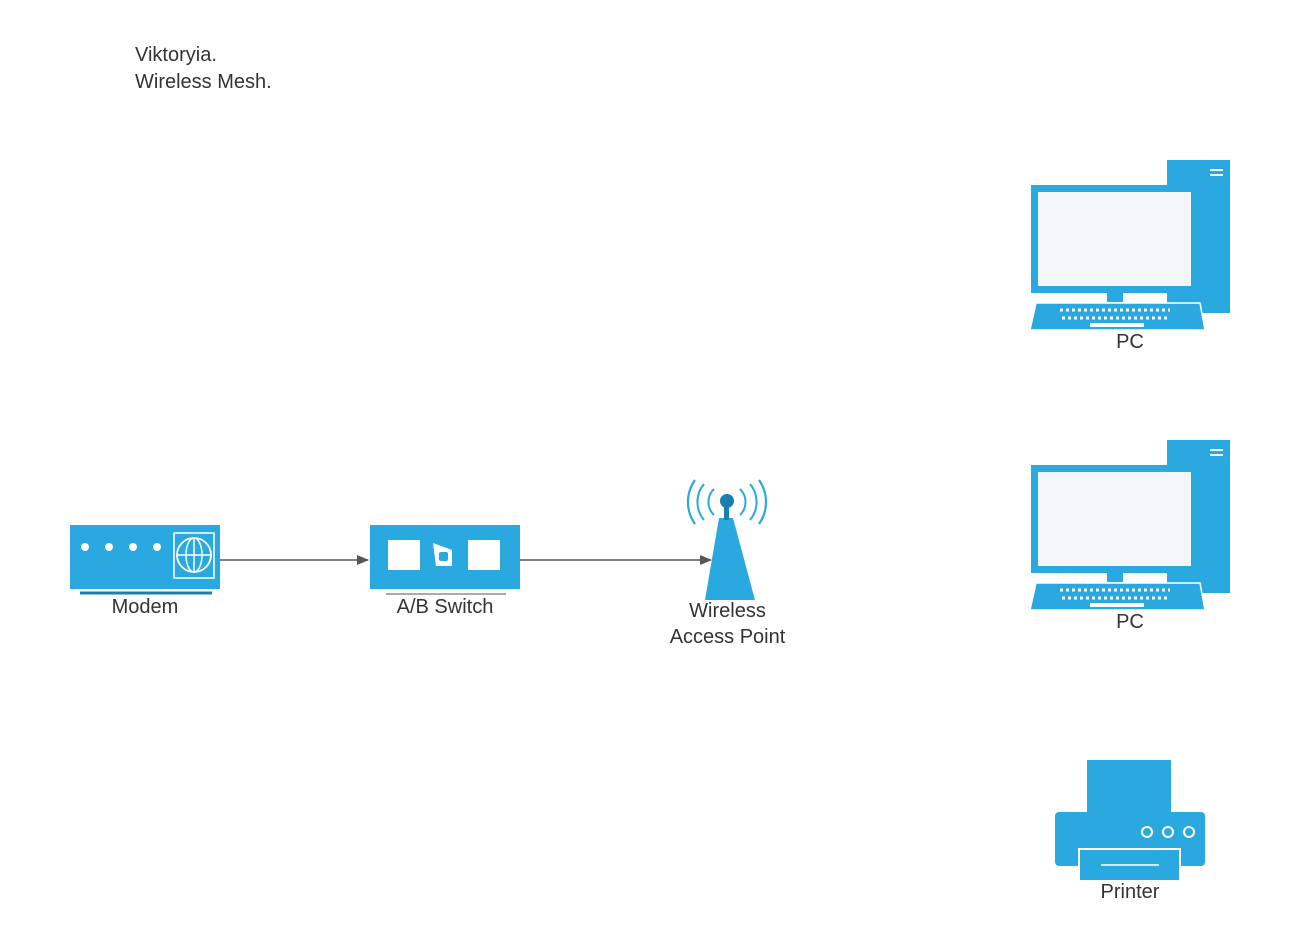  I want to click on wap-label-line-1: Wireless, so click(727, 611).